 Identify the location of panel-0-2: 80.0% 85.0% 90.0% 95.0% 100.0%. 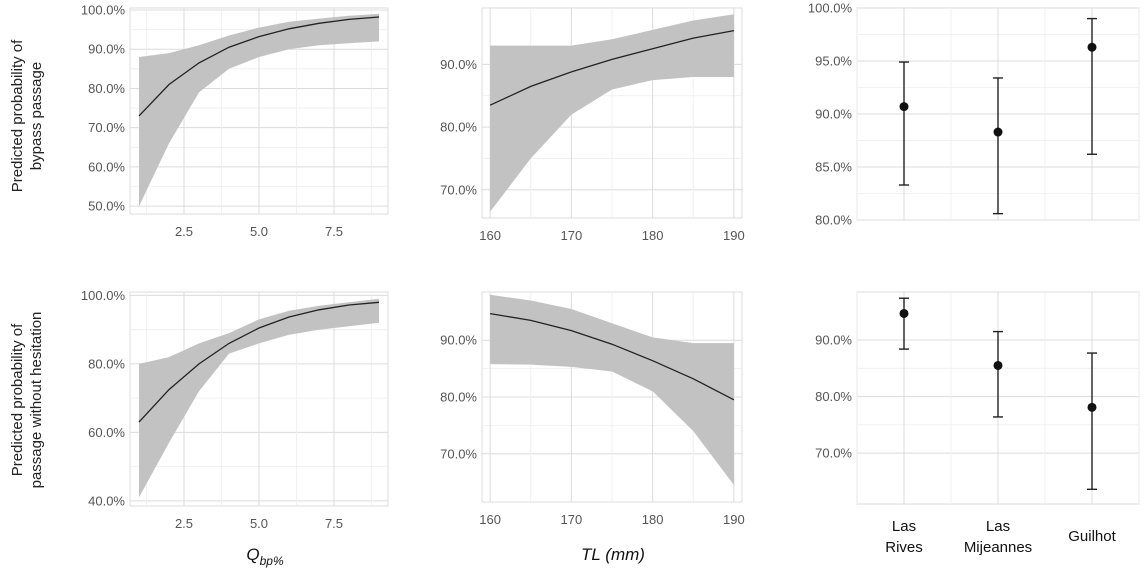
(974, 114).